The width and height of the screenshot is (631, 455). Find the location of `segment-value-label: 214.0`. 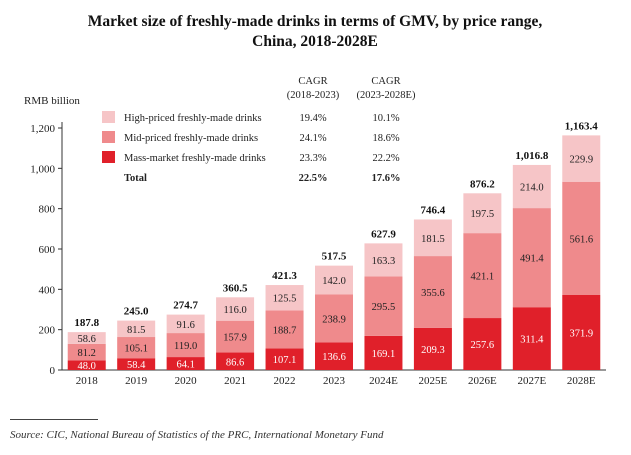

segment-value-label: 214.0 is located at coordinates (532, 188).